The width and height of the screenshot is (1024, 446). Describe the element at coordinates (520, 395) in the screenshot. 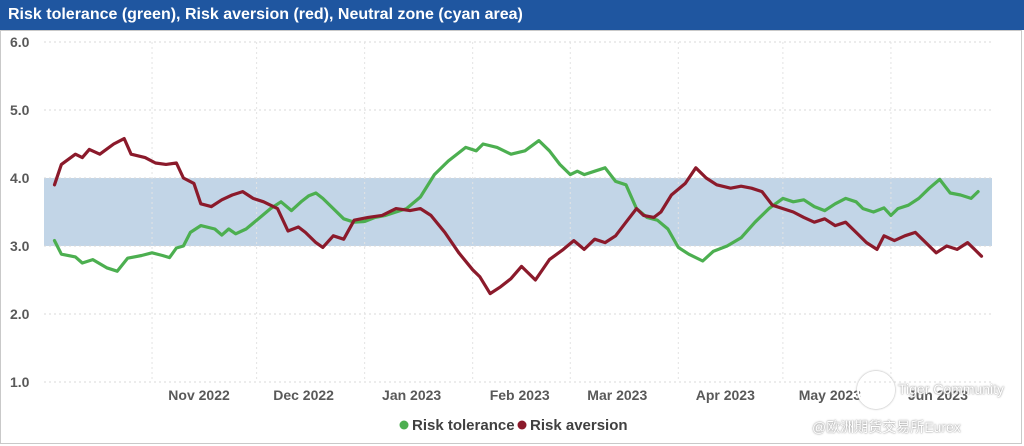

I see `x-tick-label: Feb 2023` at that location.